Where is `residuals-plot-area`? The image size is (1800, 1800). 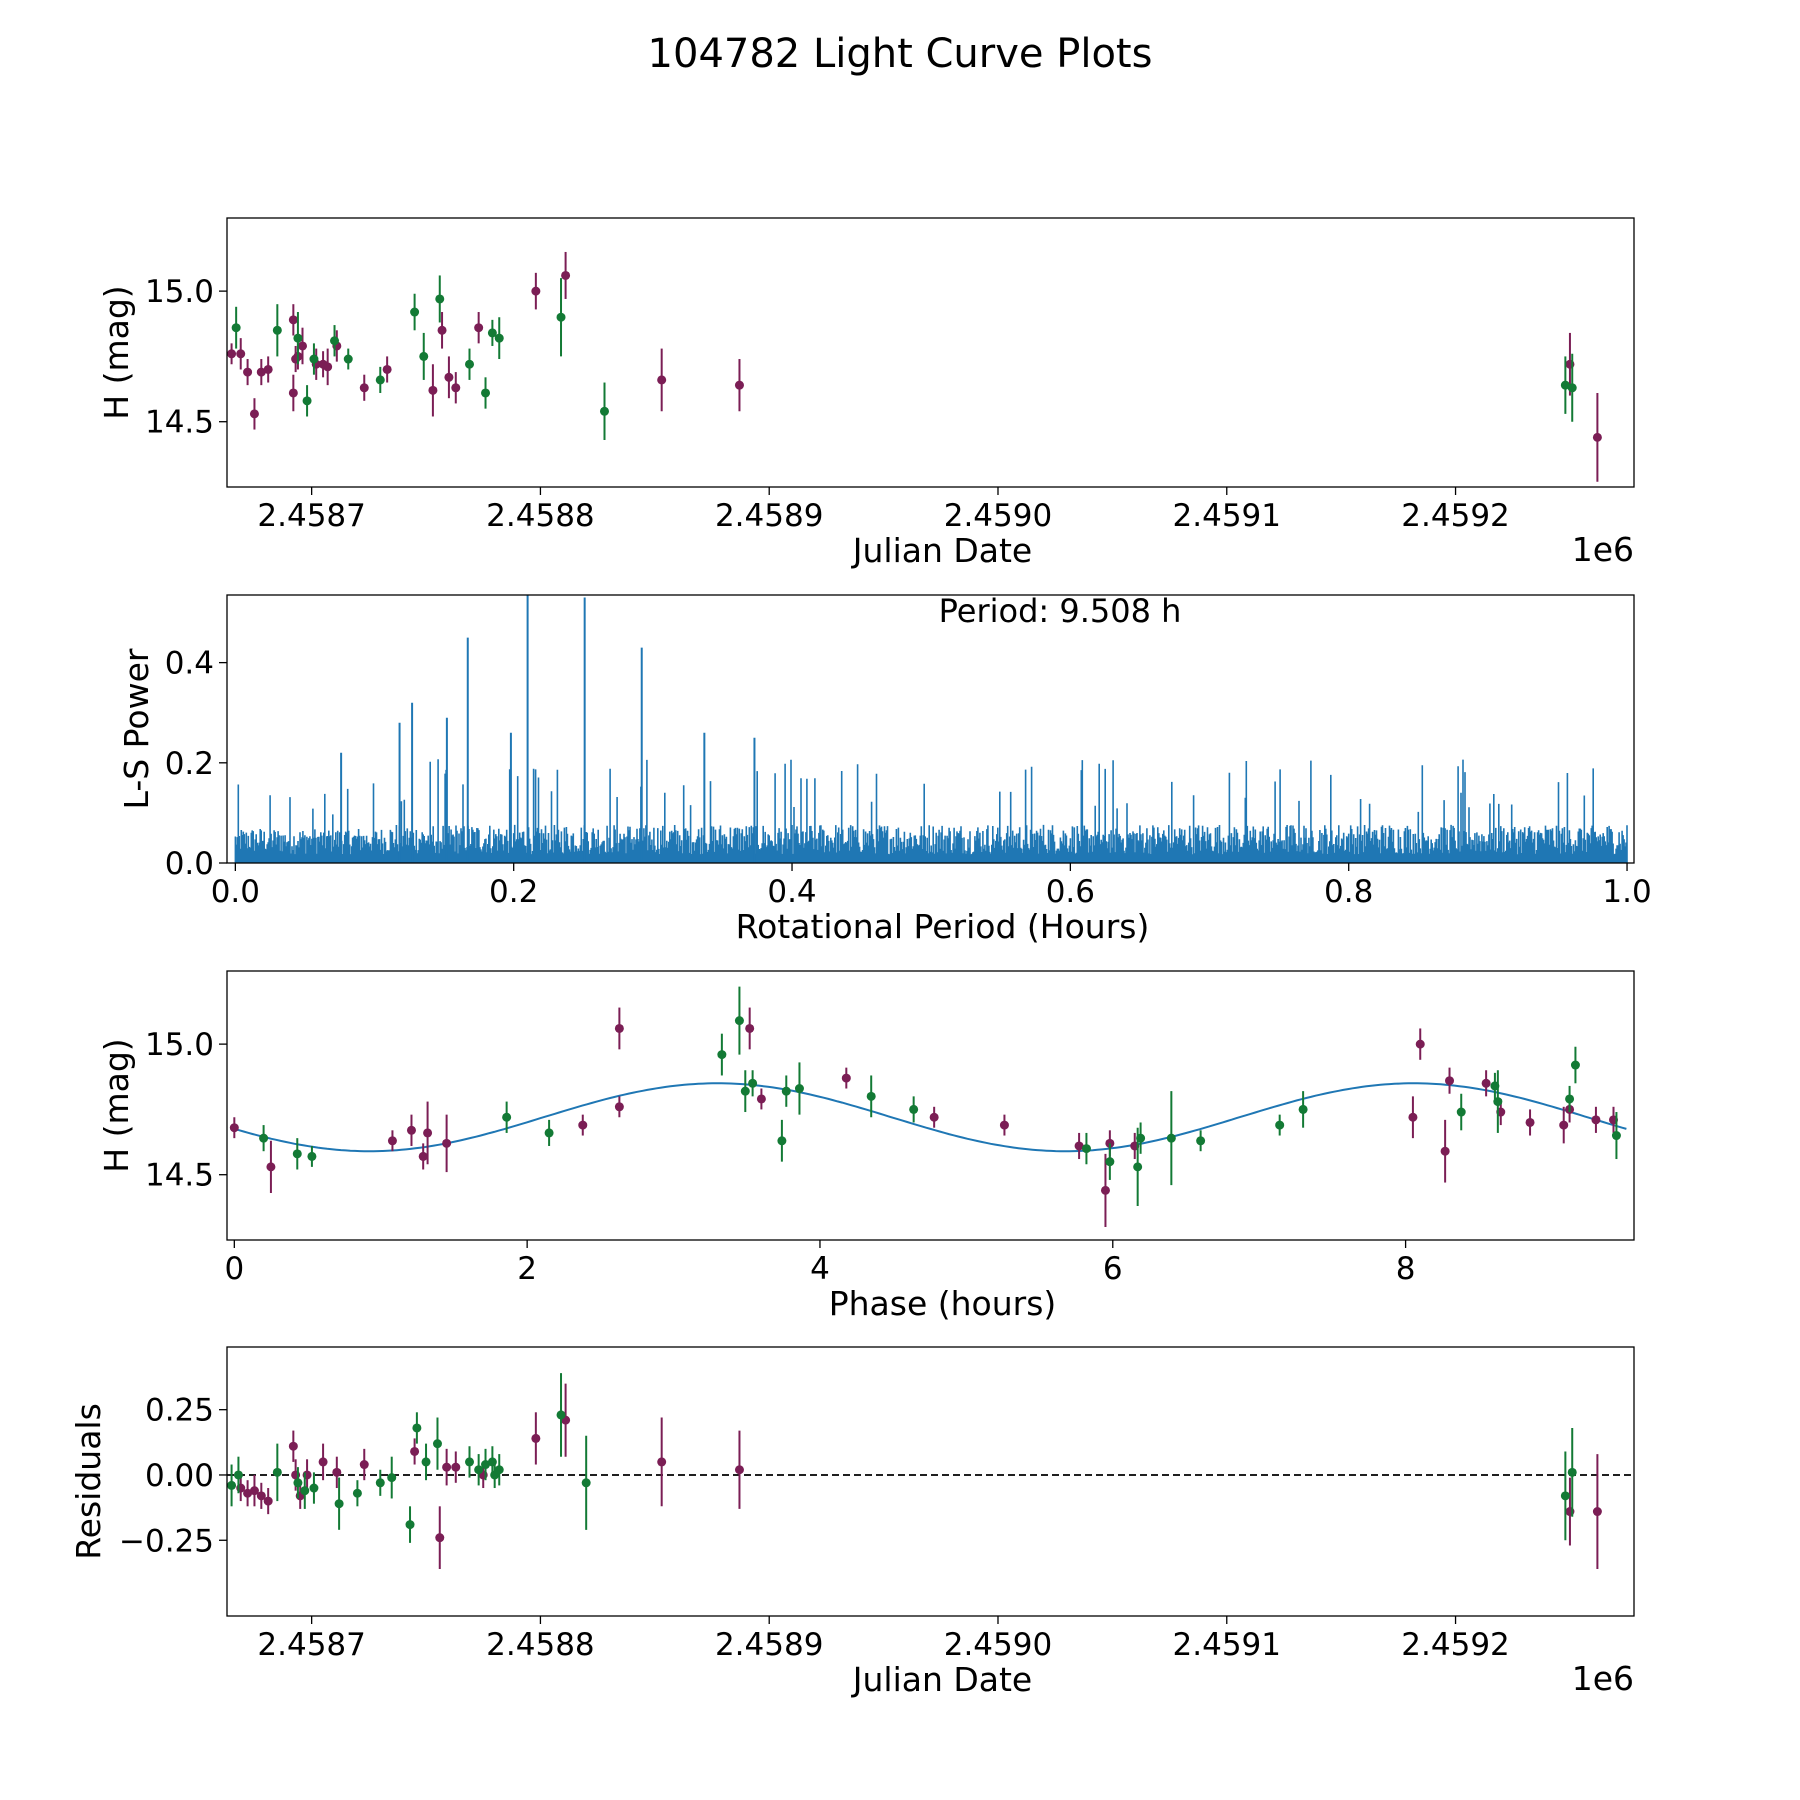 residuals-plot-area is located at coordinates (930, 1471).